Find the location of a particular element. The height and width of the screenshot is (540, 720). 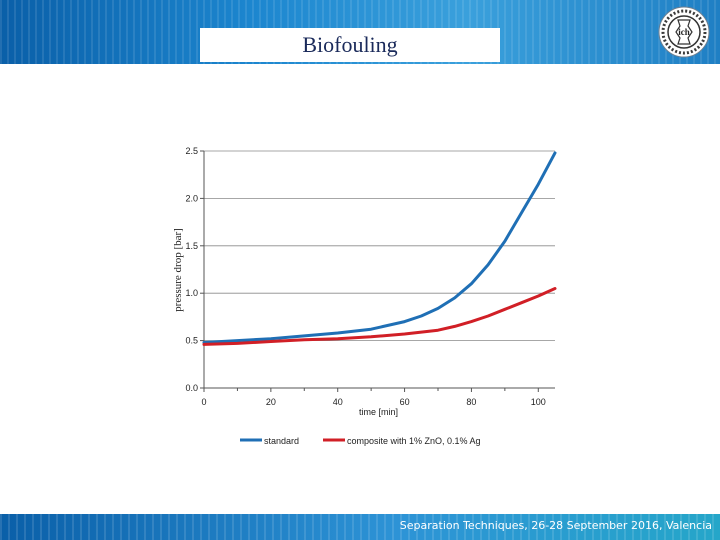

y-axis-title: pressure drop [bar] is located at coordinates (178, 270).